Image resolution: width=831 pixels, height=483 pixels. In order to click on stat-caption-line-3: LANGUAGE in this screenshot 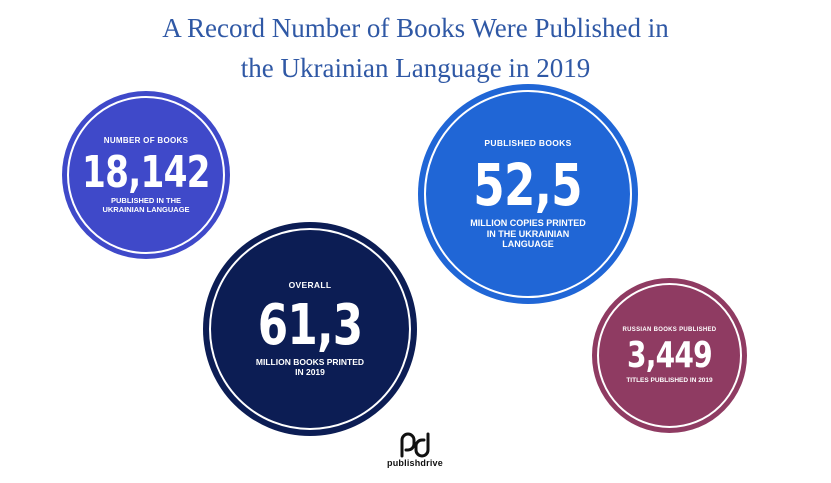, I will do `click(528, 244)`.